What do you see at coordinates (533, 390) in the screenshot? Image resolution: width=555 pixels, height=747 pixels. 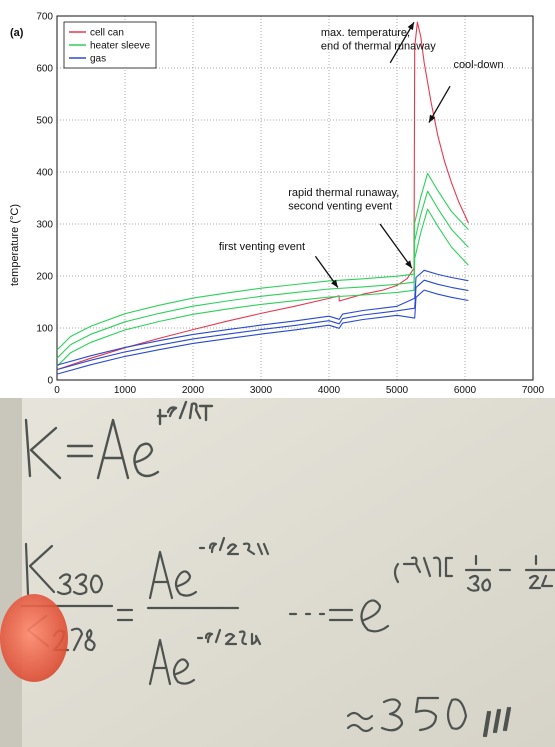 I see `x-tick-label: 7000` at bounding box center [533, 390].